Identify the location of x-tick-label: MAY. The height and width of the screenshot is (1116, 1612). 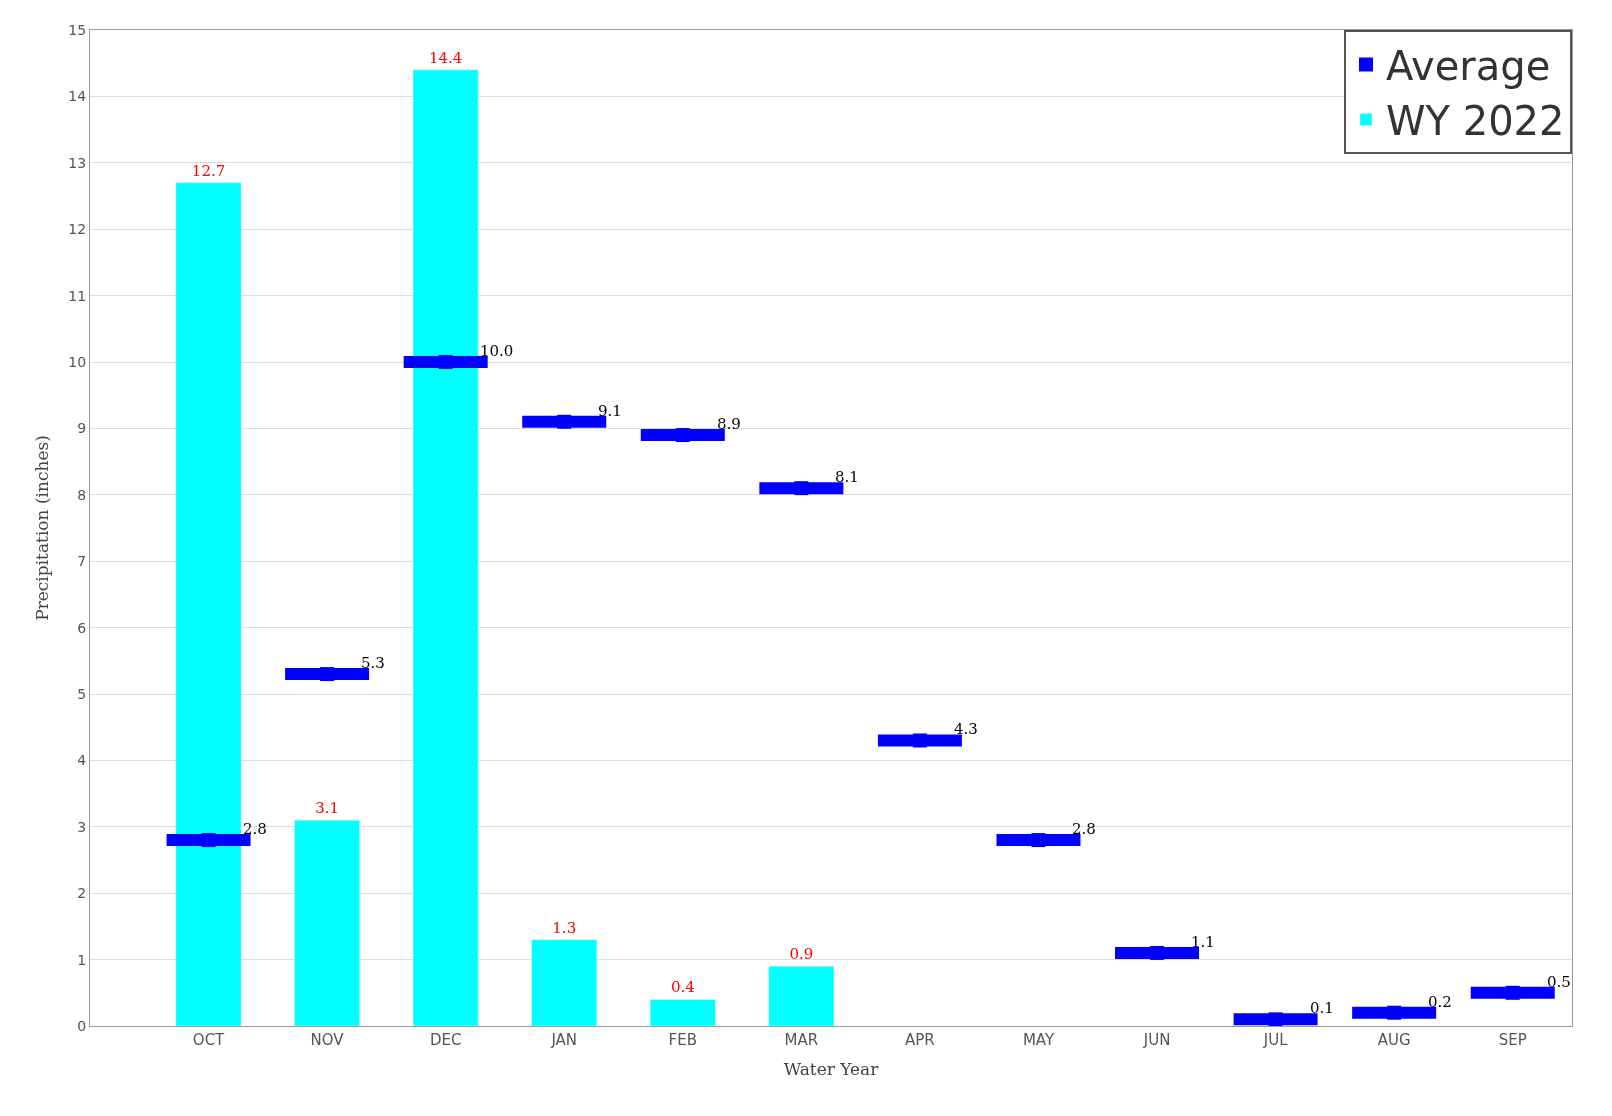
(1038, 1040).